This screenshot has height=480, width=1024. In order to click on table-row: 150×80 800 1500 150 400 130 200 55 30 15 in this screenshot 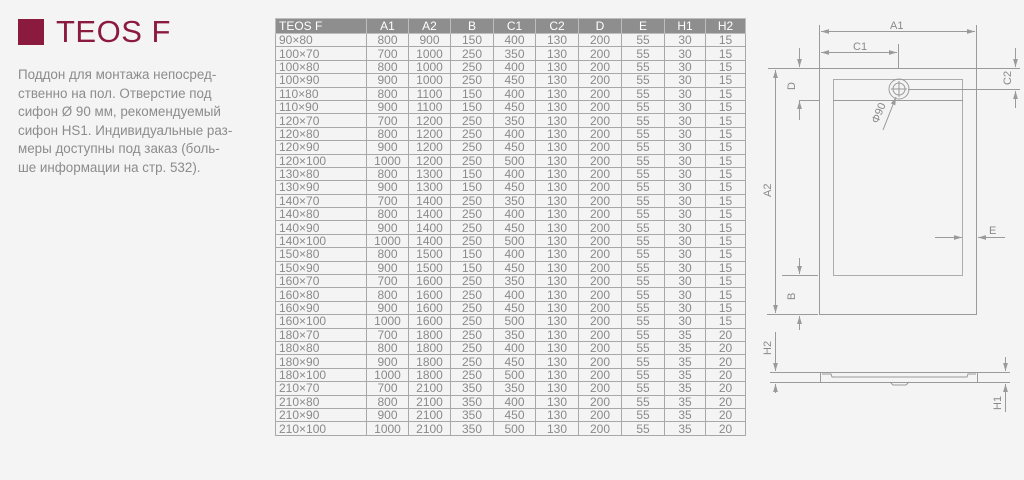, I will do `click(510, 254)`.